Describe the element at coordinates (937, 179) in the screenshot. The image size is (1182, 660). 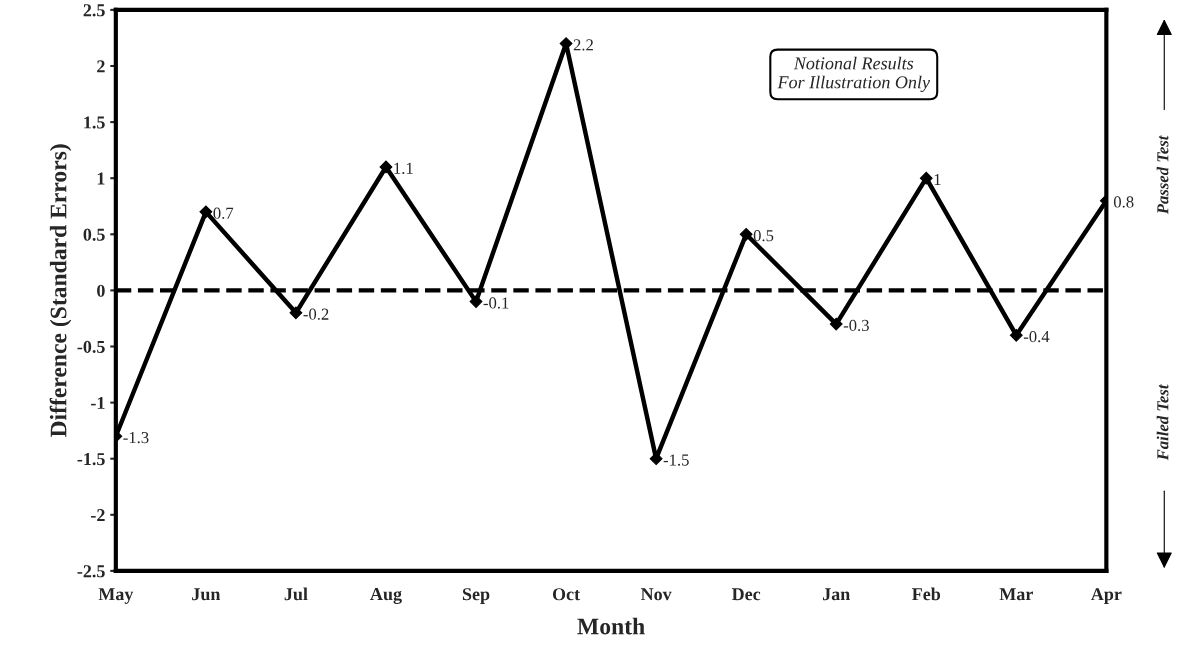
I see `data-label: 1` at that location.